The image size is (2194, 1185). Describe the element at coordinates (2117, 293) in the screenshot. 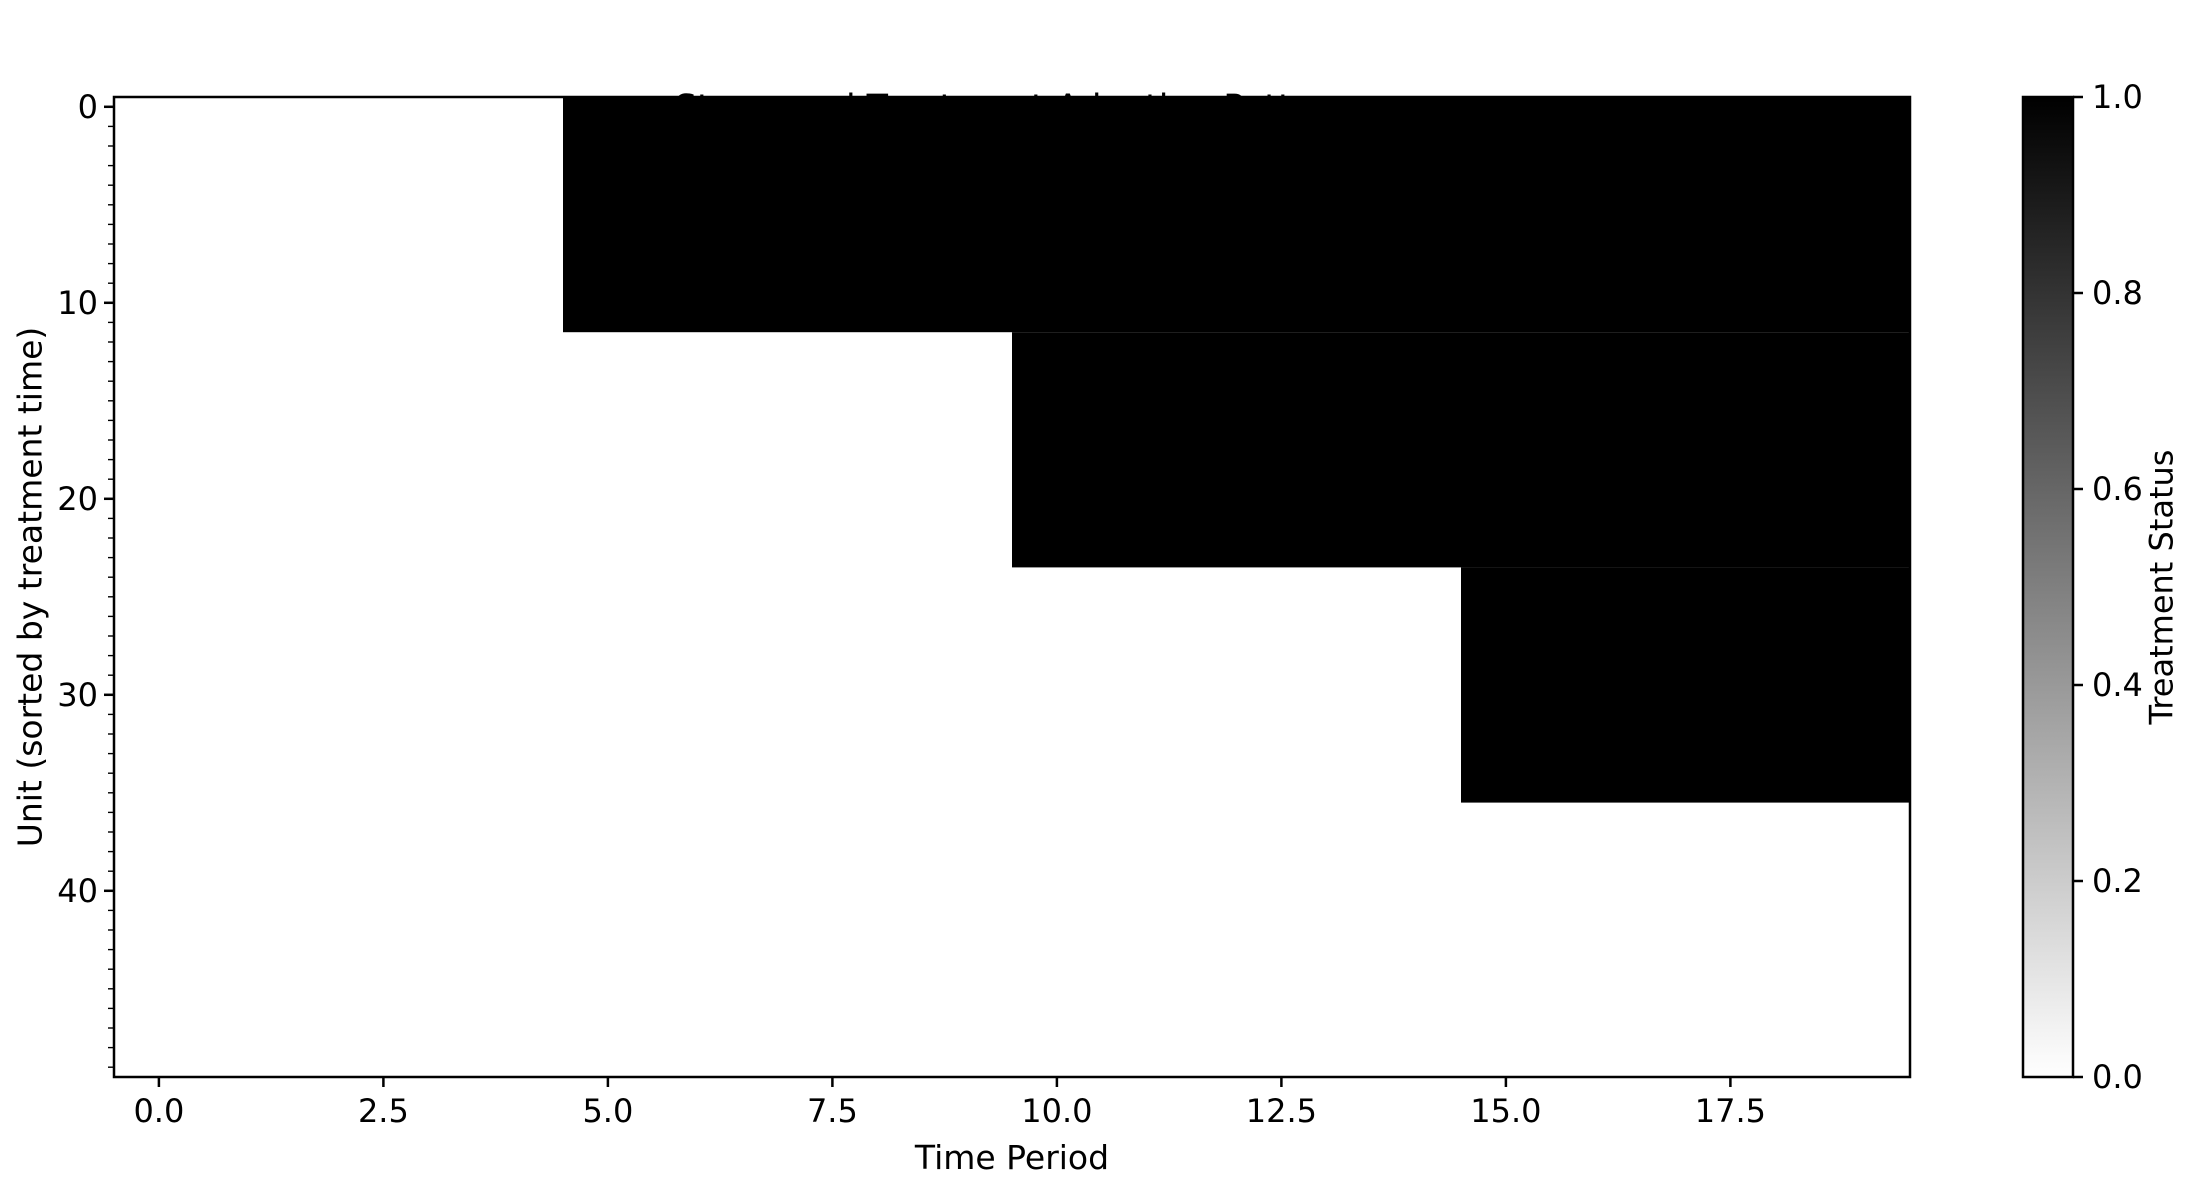

I see `colorbar-tick-label: 0.8` at that location.